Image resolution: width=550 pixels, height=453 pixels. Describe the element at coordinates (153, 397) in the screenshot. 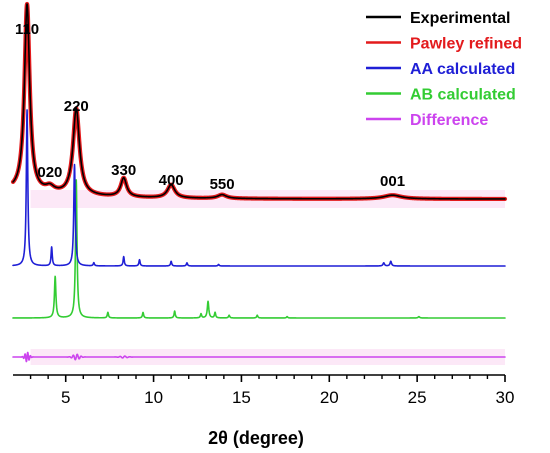

I see `x-tick-label: 10` at that location.